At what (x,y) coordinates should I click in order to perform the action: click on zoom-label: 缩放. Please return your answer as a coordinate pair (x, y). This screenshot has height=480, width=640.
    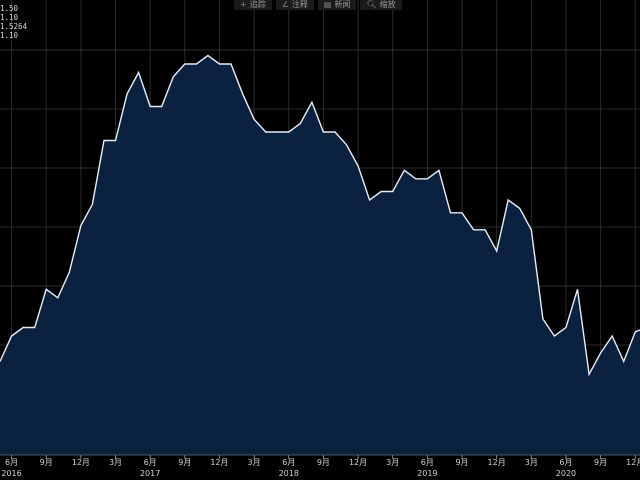
    Looking at the image, I should click on (387, 4).